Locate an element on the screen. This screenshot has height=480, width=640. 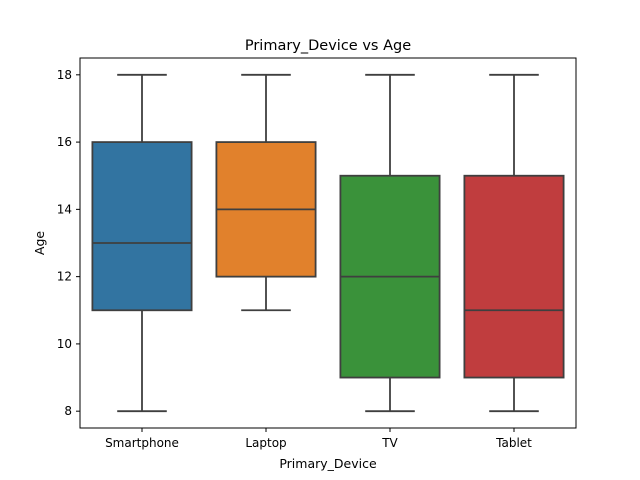
x-axis-label: Primary_Device is located at coordinates (328, 463).